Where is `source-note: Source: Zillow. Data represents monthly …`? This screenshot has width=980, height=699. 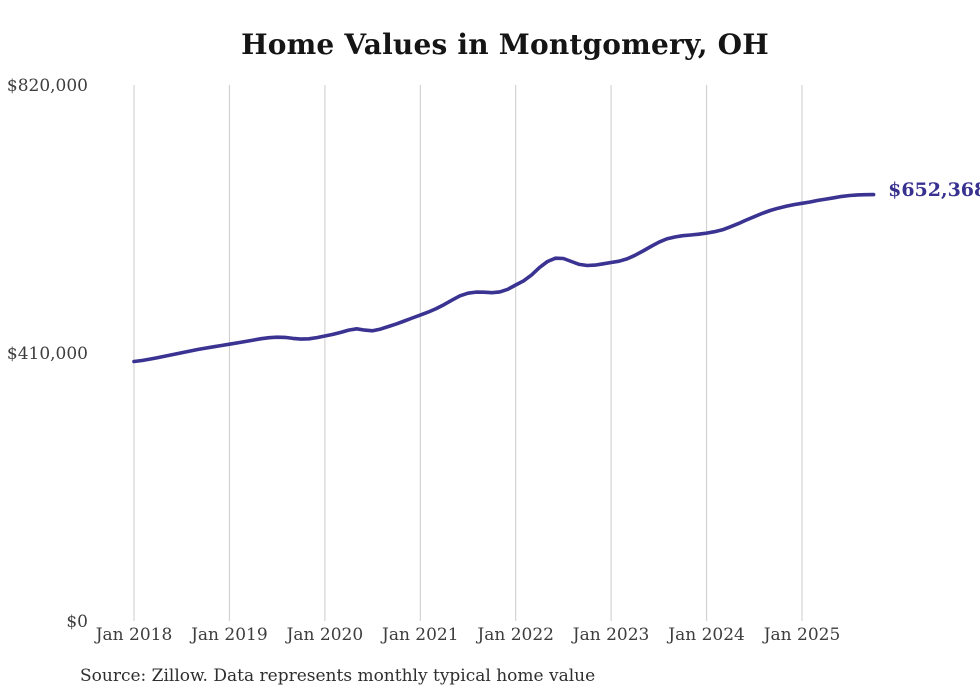 source-note: Source: Zillow. Data represents monthly … is located at coordinates (338, 676).